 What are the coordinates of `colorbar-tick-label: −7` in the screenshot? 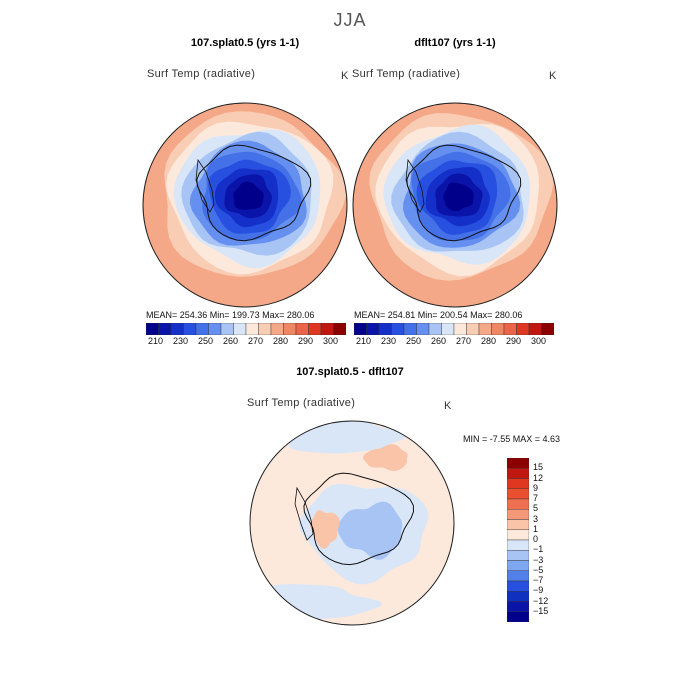 It's located at (538, 580).